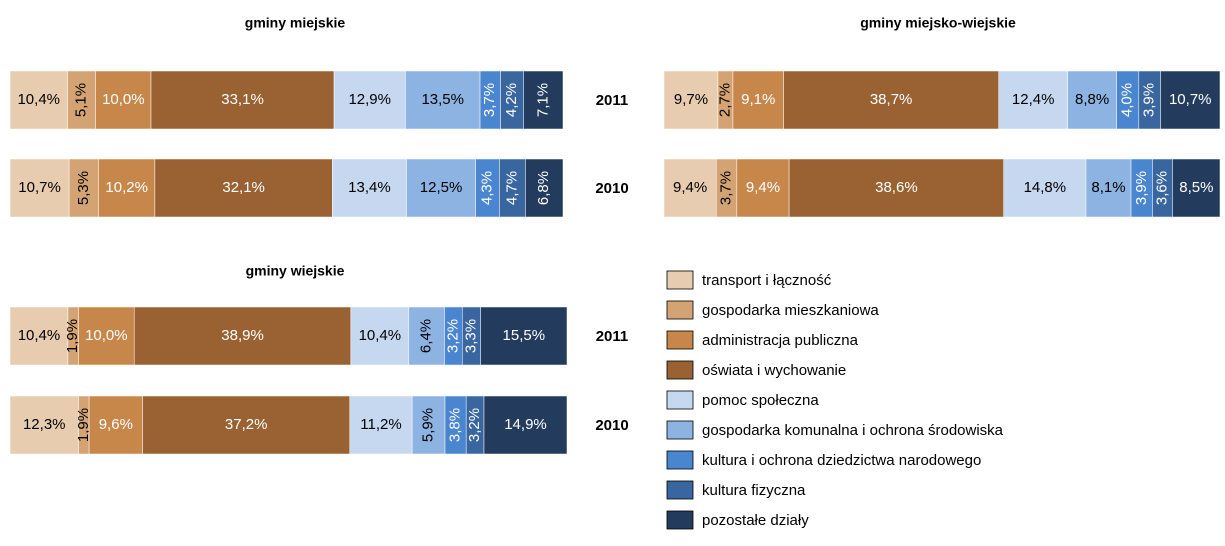 The image size is (1225, 546). Describe the element at coordinates (938, 23) in the screenshot. I see `chart-title: gminy miejsko-wiejskie` at that location.